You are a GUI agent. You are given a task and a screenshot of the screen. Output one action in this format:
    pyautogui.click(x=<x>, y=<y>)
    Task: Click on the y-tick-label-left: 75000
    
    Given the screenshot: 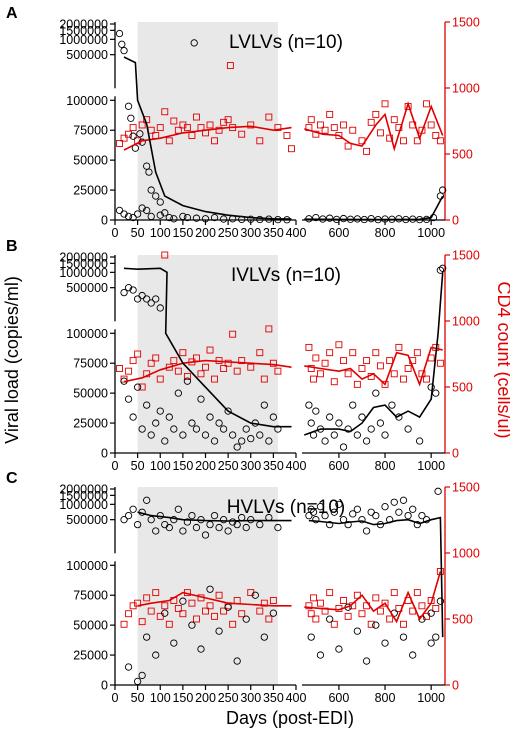 What is the action you would take?
    pyautogui.click(x=90, y=596)
    